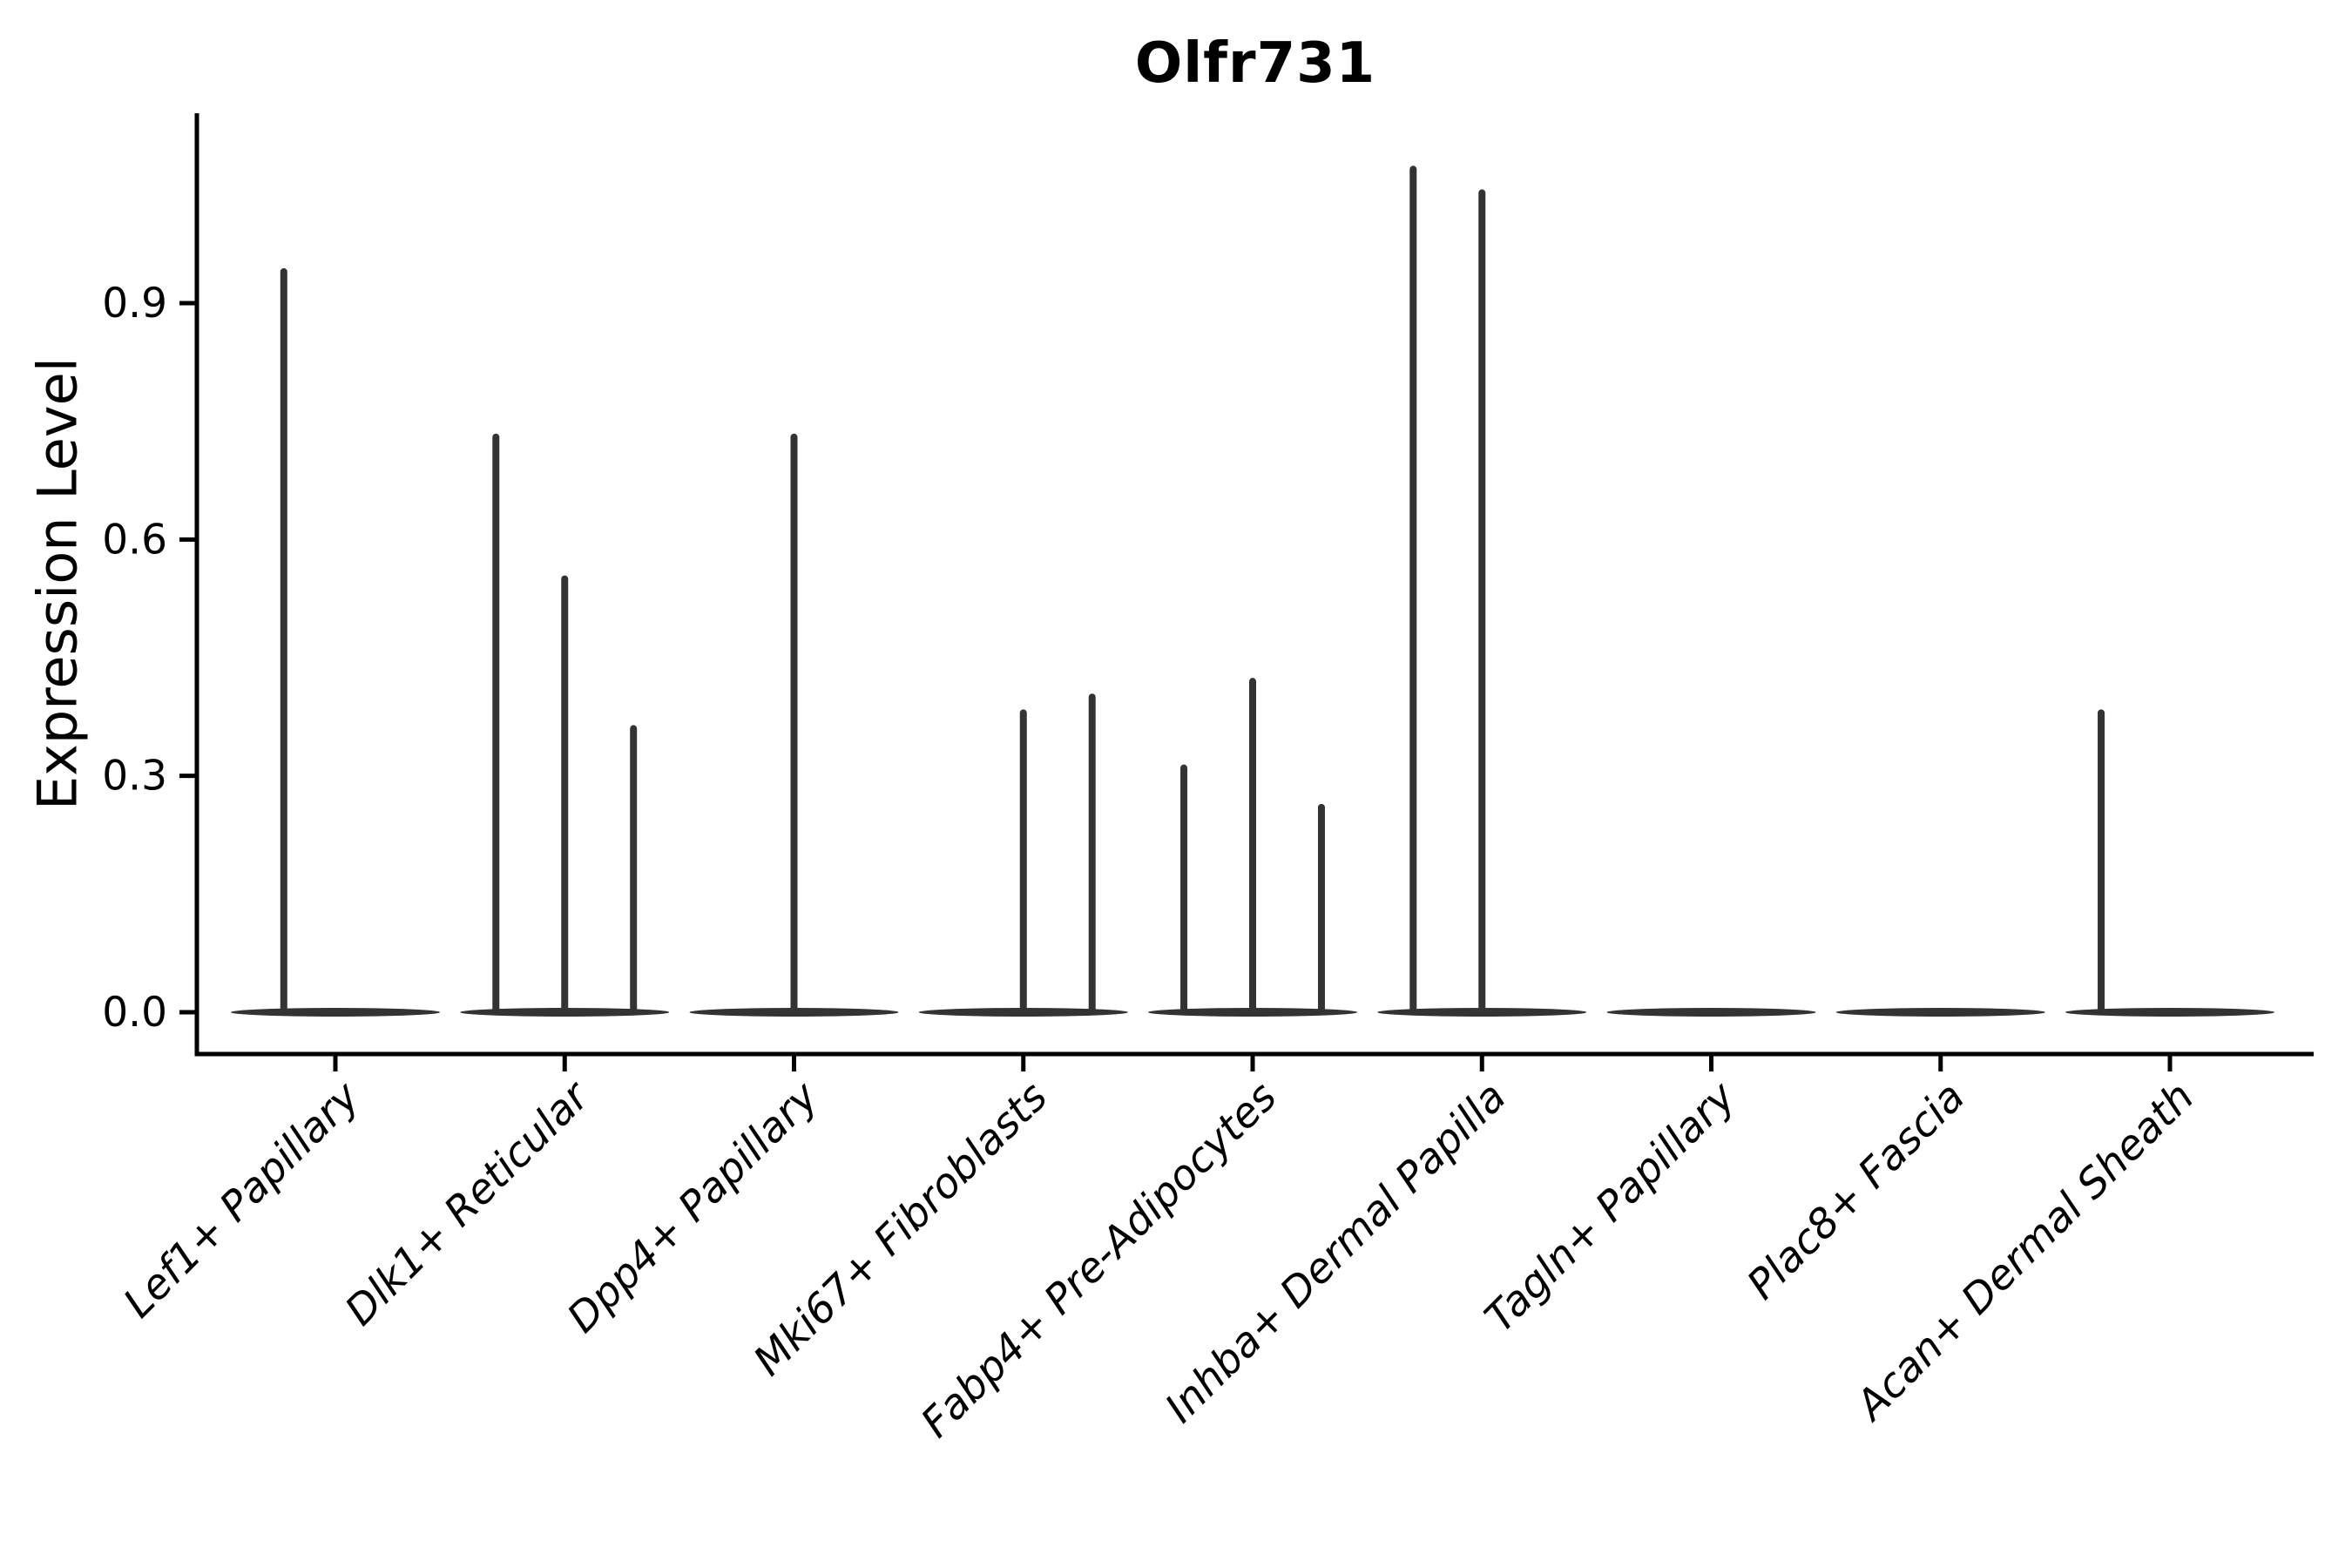 The image size is (2352, 1568). Describe the element at coordinates (134, 1013) in the screenshot. I see `y-tick-label: 0.0` at that location.